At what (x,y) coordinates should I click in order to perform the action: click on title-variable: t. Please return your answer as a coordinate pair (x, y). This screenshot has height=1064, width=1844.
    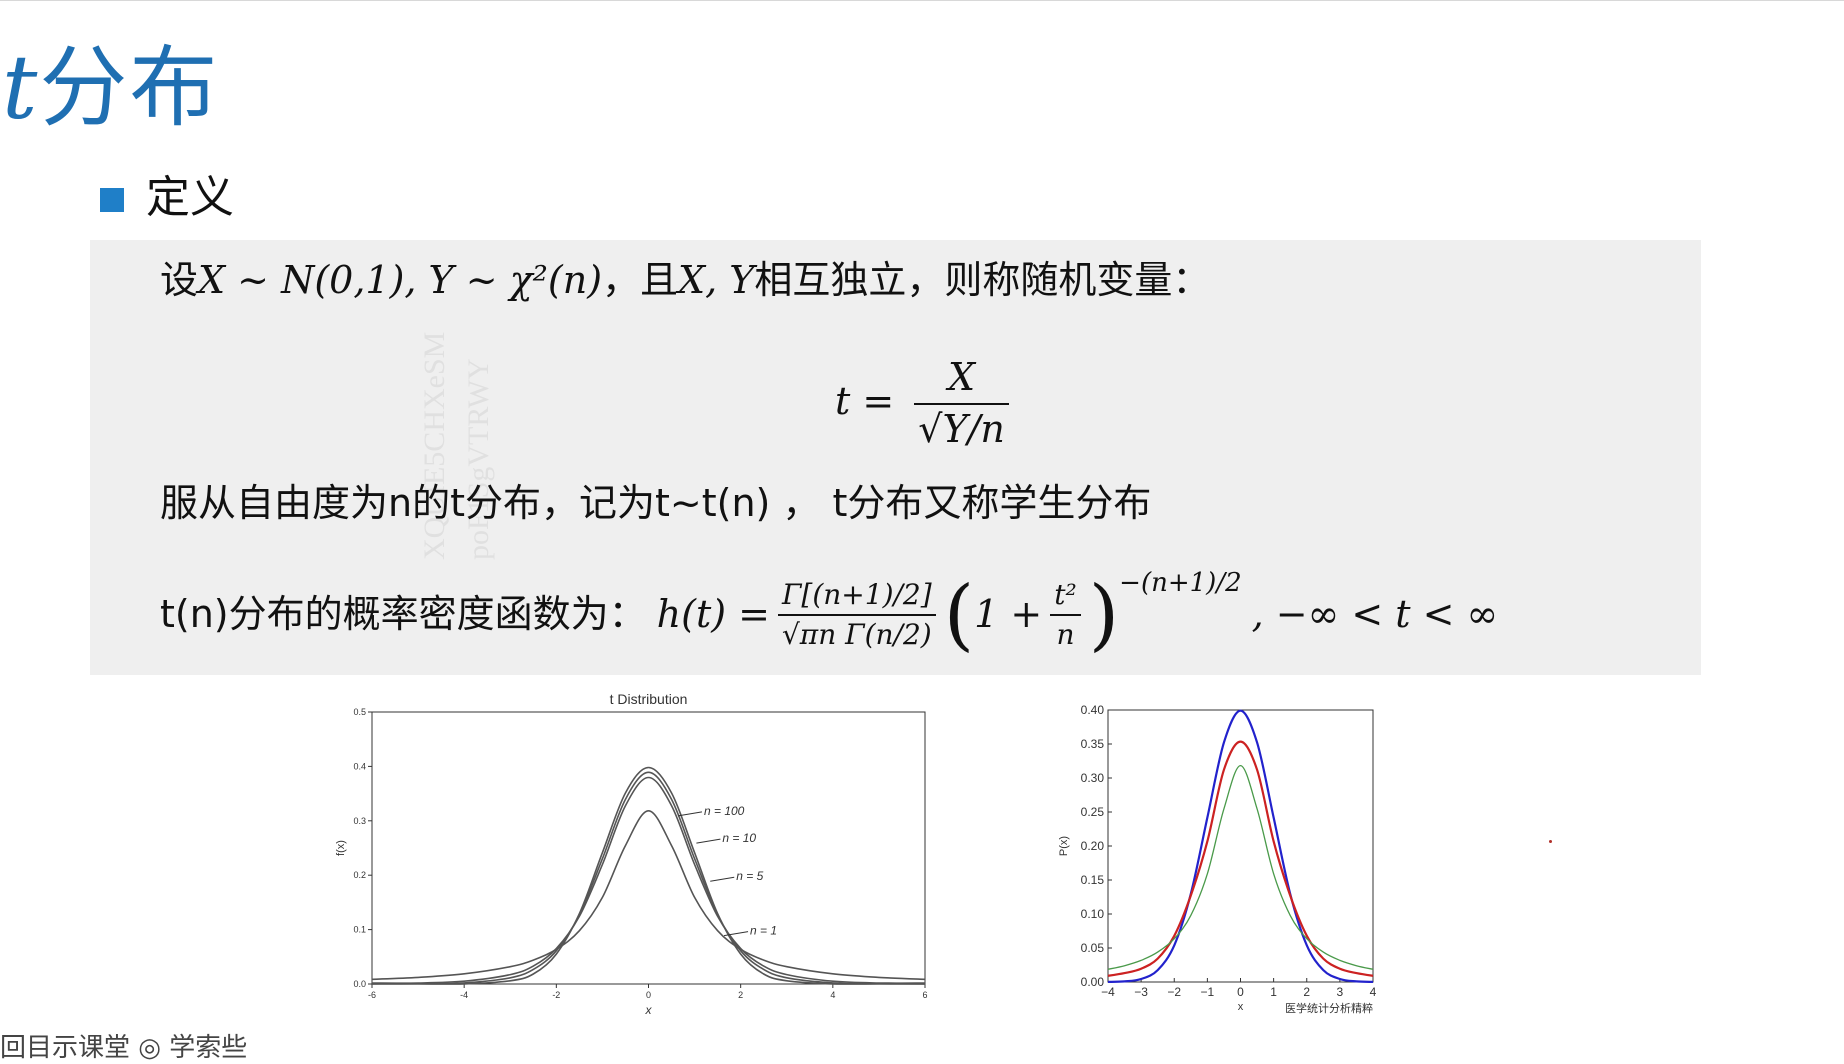
    Looking at the image, I should click on (21, 87).